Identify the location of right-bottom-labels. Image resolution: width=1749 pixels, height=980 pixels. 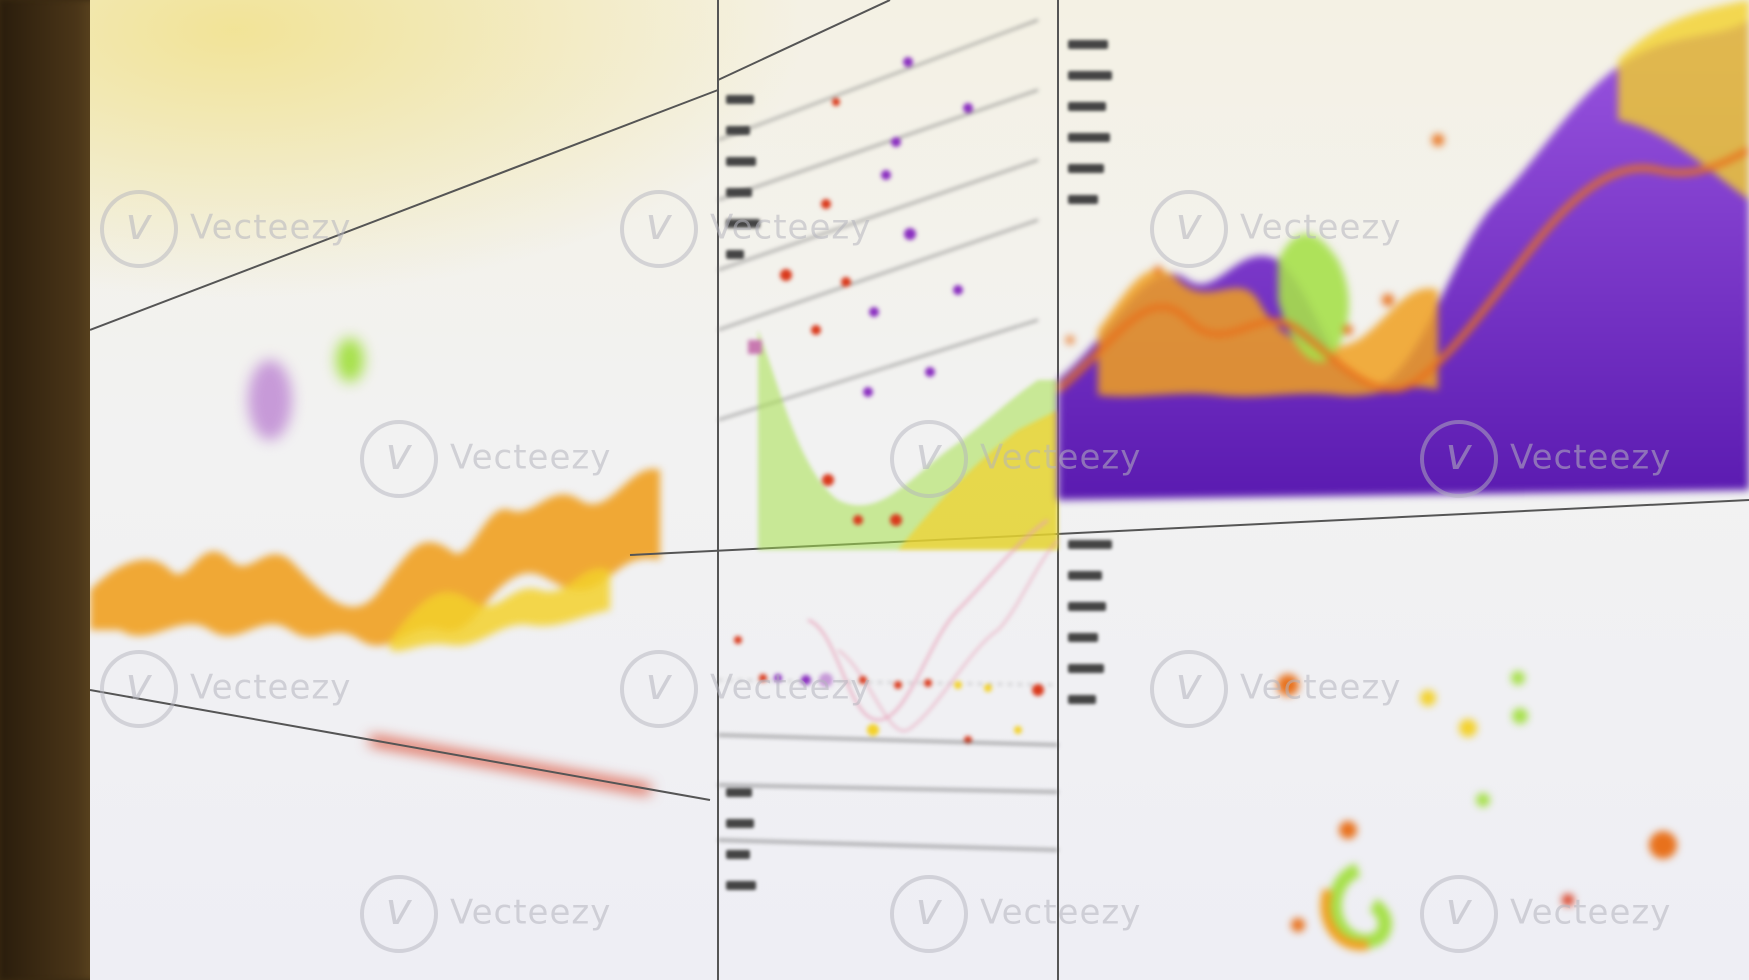
(1093, 633).